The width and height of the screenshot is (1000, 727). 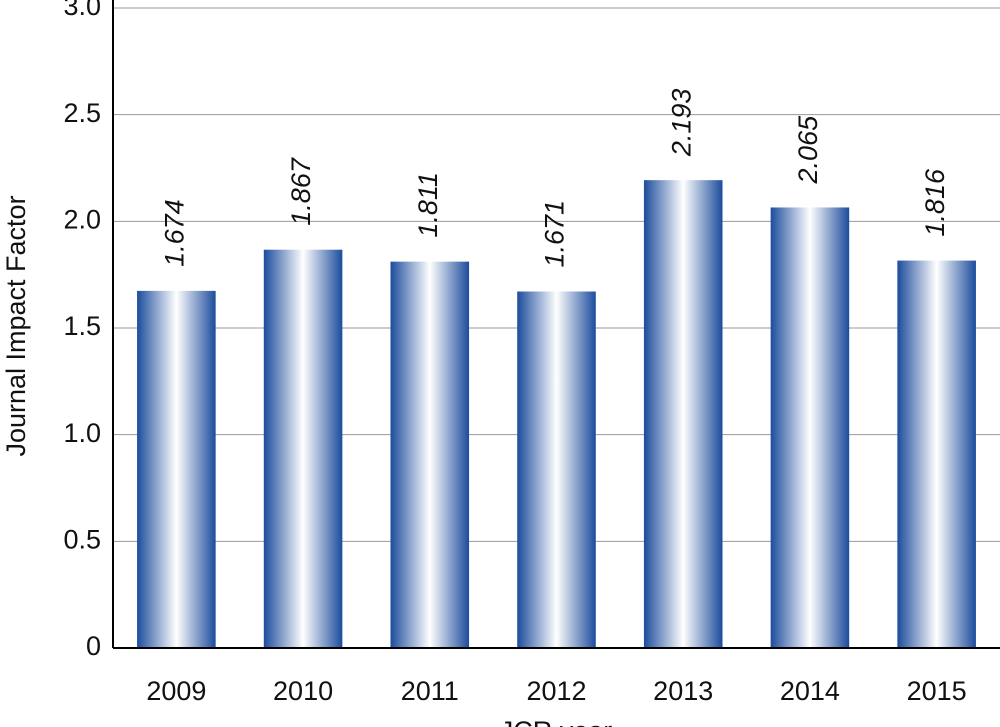 What do you see at coordinates (556, 721) in the screenshot?
I see `x-axis-label: JCR year` at bounding box center [556, 721].